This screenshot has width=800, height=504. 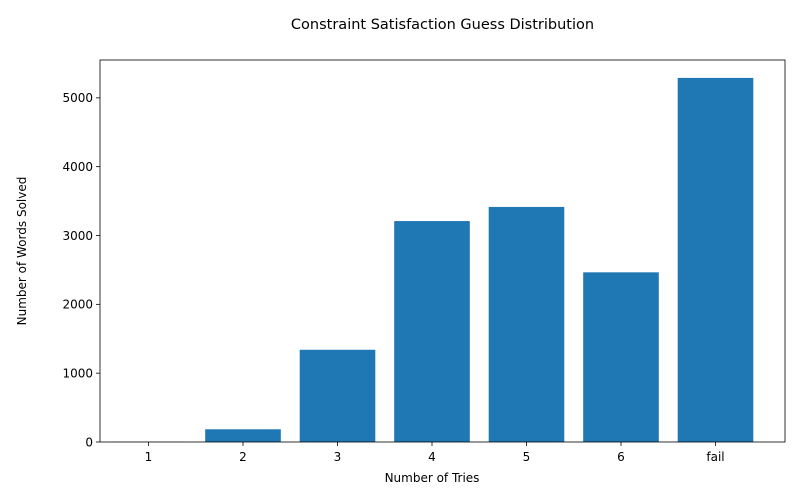 I want to click on x-axis: 1 2 3 4 5 6 fail, so click(x=435, y=453).